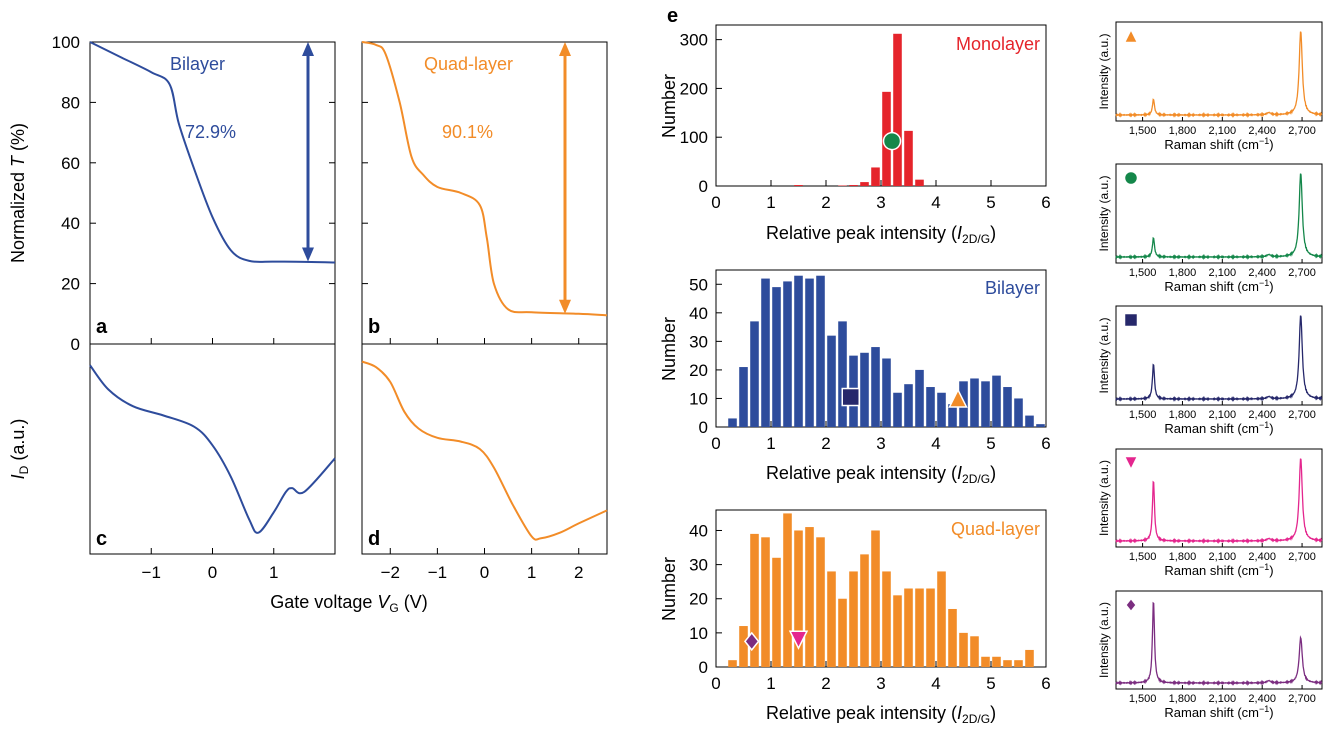 This screenshot has height=731, width=1331. Describe the element at coordinates (880, 443) in the screenshot. I see `x-tick-label-bi: 3` at that location.